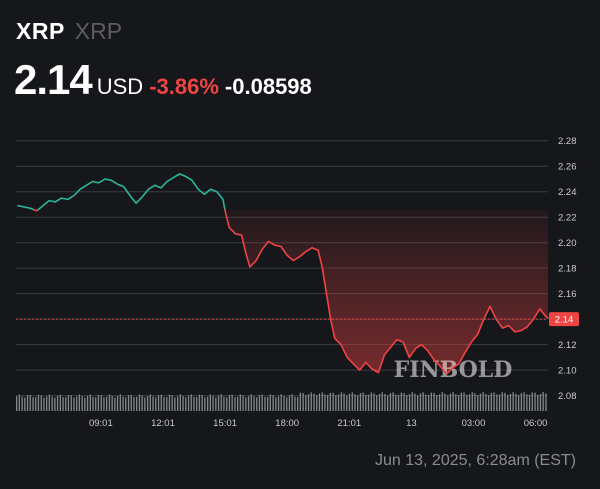 The height and width of the screenshot is (489, 600). I want to click on x-tick-label: 13, so click(411, 423).